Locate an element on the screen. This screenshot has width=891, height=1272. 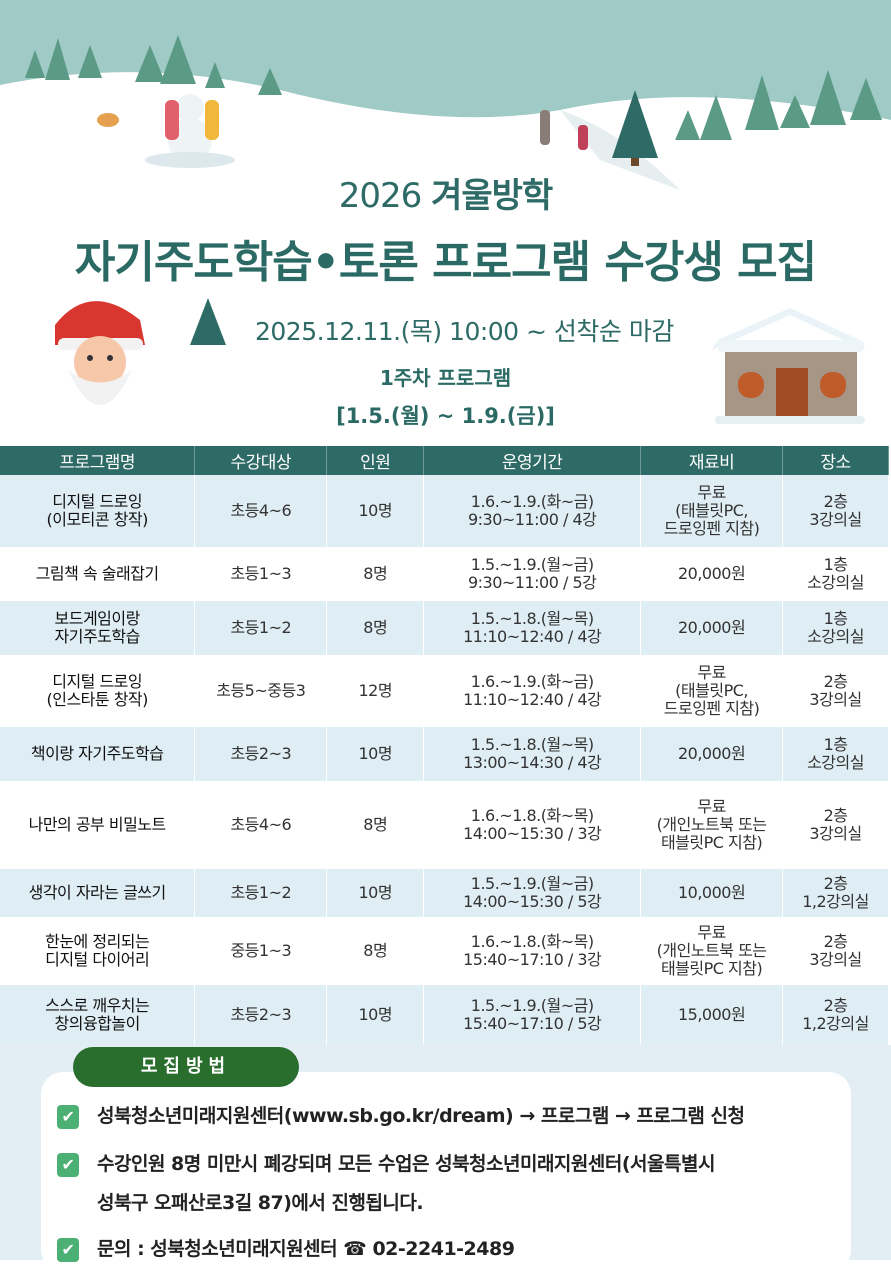
dog-icon is located at coordinates (108, 120).